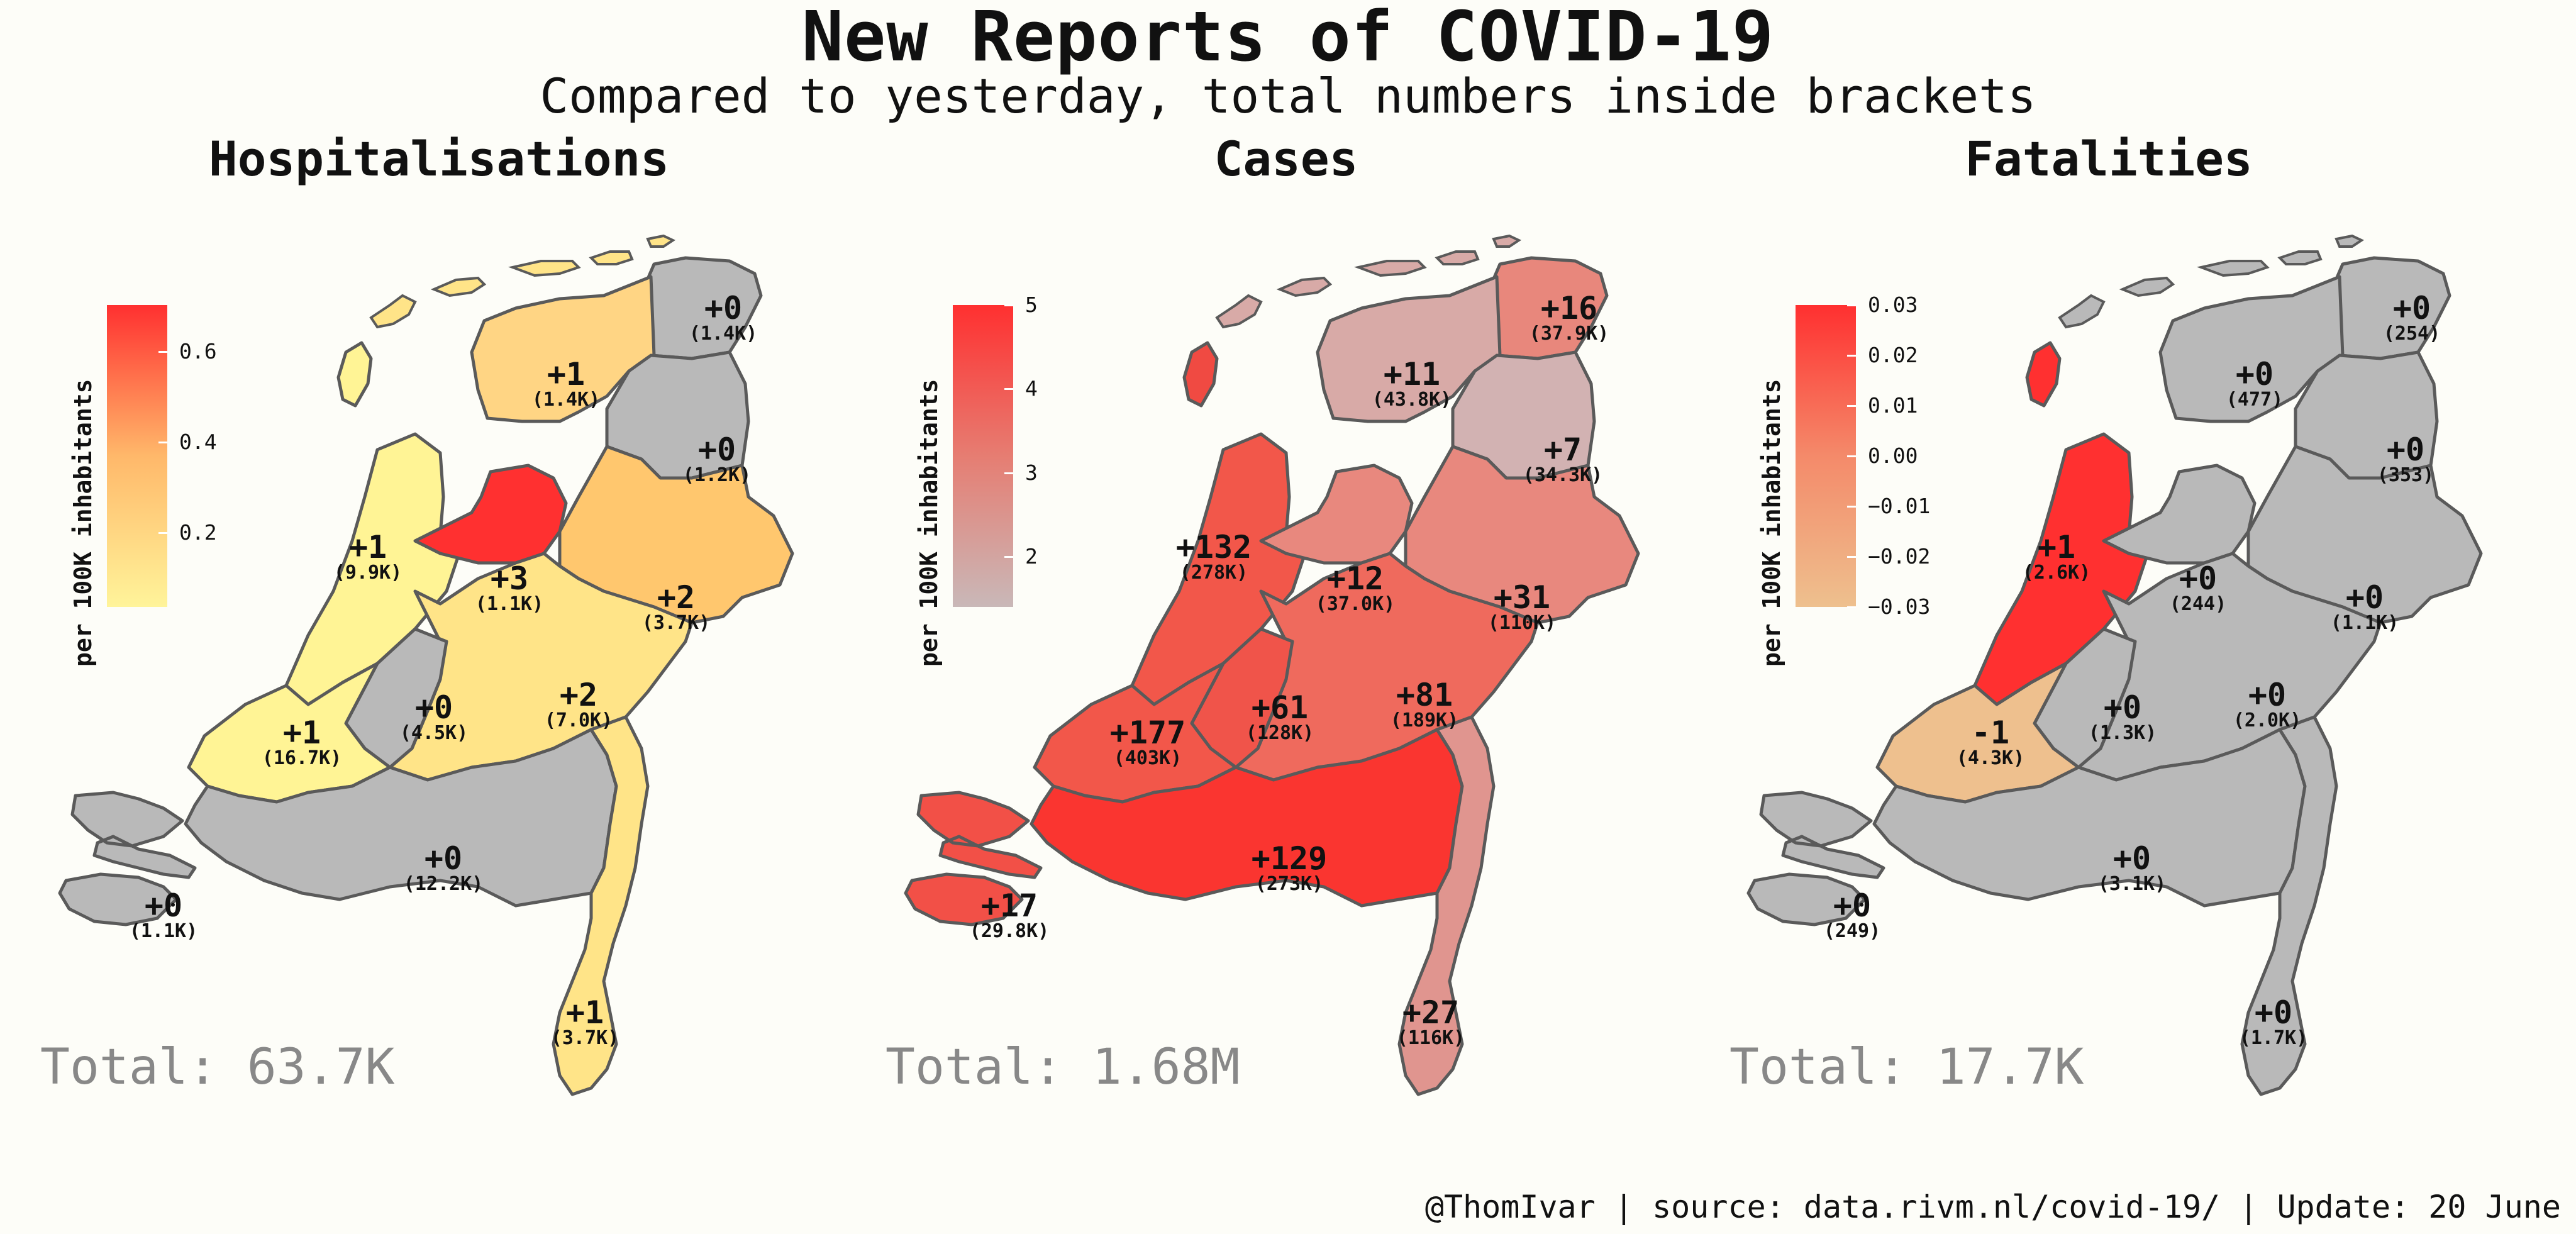 The image size is (2576, 1234). Describe the element at coordinates (217, 1067) in the screenshot. I see `total-hospitalisations: Total: 63.7K` at that location.